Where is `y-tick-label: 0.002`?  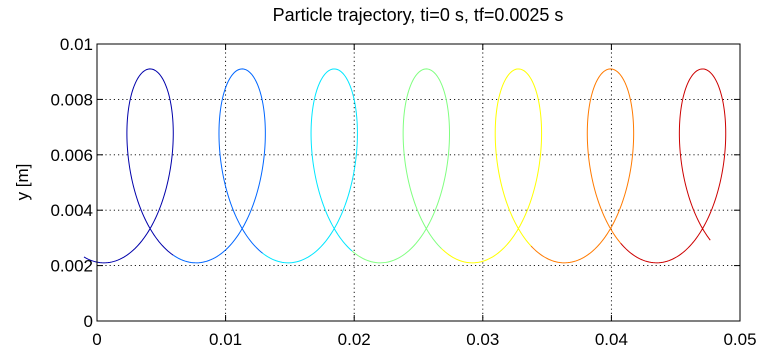 y-tick-label: 0.002 is located at coordinates (71, 266).